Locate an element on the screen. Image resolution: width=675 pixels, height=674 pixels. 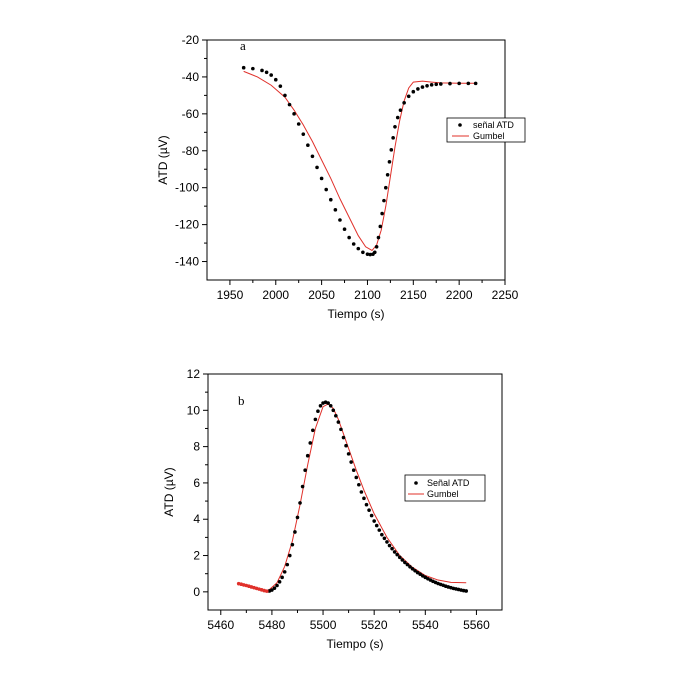
chart-b-legend-box is located at coordinates (445, 488).